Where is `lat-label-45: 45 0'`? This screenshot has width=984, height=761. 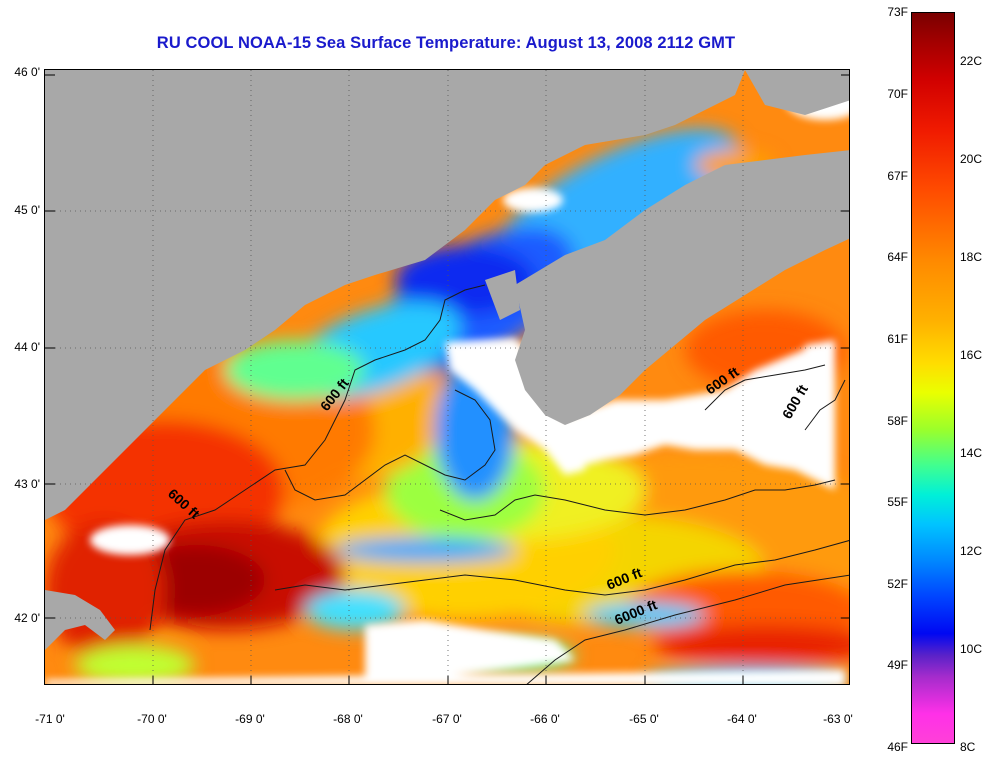
lat-label-45: 45 0' is located at coordinates (27, 210).